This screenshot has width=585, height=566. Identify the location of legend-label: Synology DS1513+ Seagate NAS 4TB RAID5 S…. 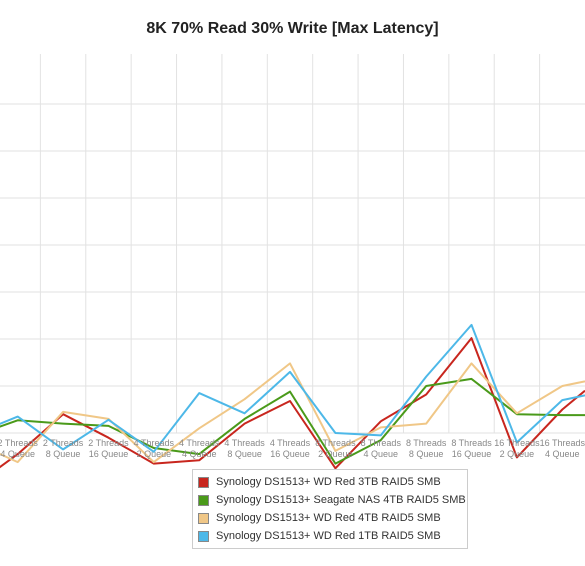
(341, 500).